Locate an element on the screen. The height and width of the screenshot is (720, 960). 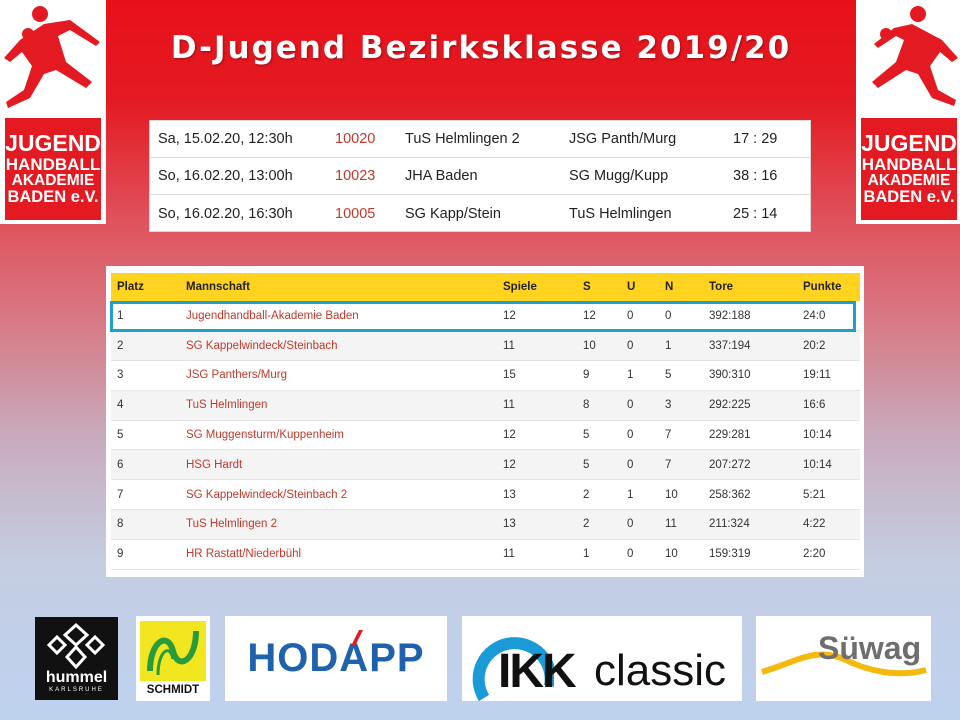
standings-row: 9 HR Rastatt/Niederbühl 11 1 0 10 159:319 2:20 is located at coordinates (485, 554).